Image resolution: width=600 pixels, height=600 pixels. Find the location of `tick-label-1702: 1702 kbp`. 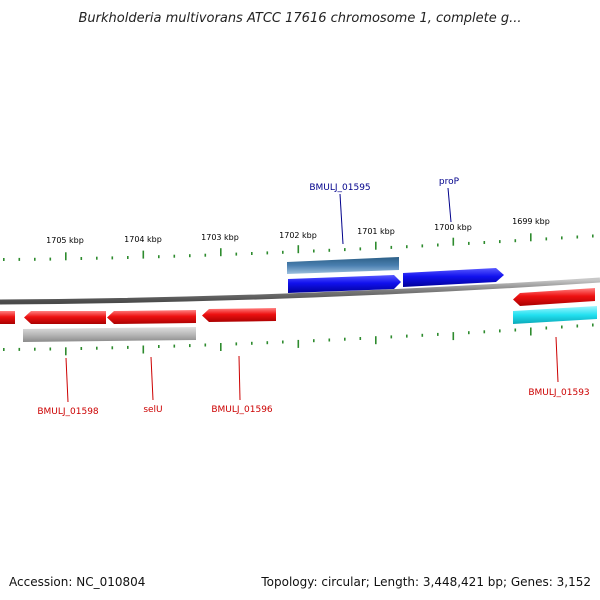

tick-label-1702: 1702 kbp is located at coordinates (298, 235).